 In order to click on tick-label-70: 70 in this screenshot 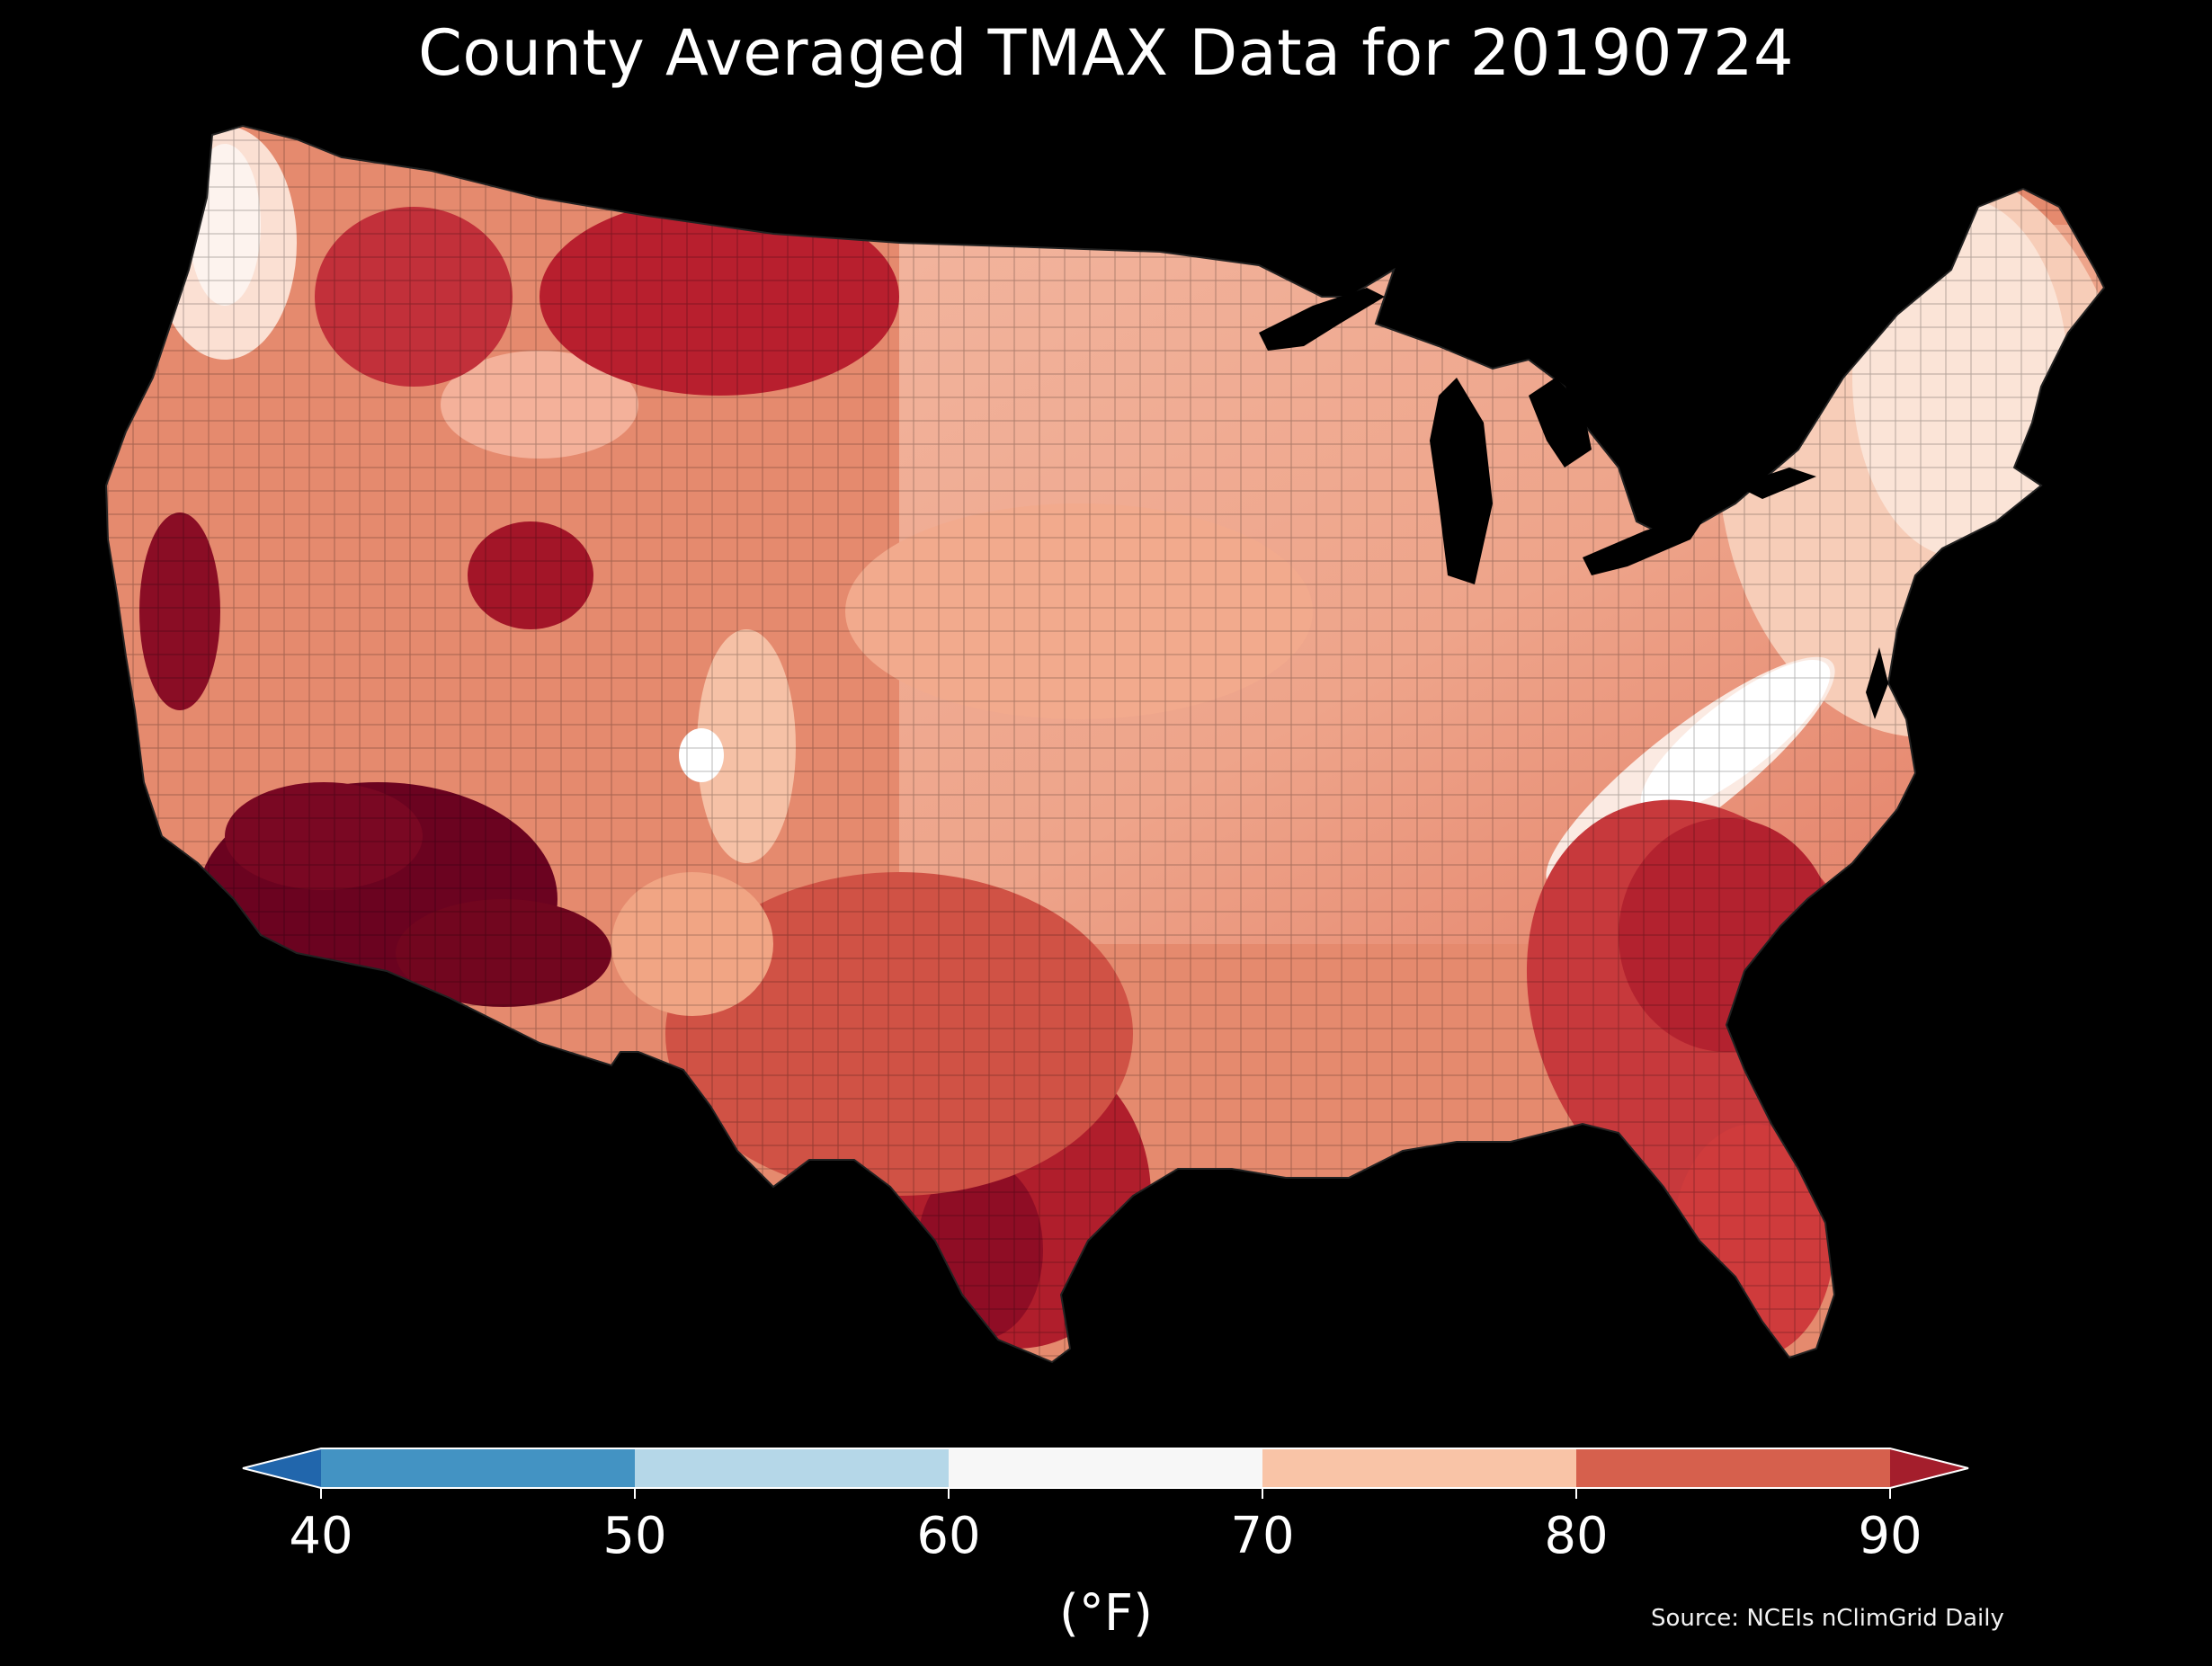, I will do `click(1262, 1536)`.